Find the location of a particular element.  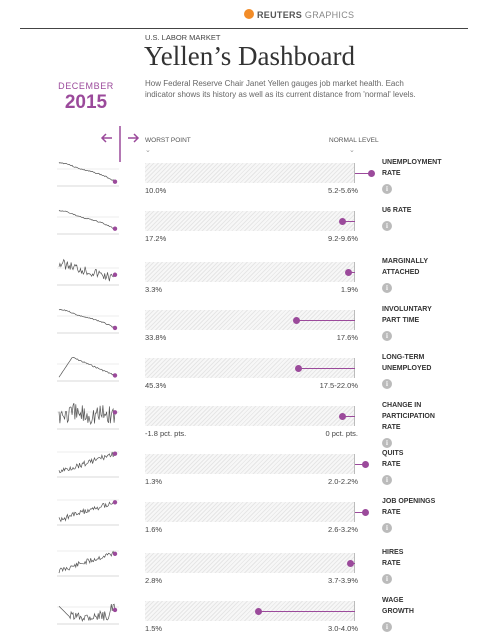

normal-value: 17.6% is located at coordinates (347, 337).